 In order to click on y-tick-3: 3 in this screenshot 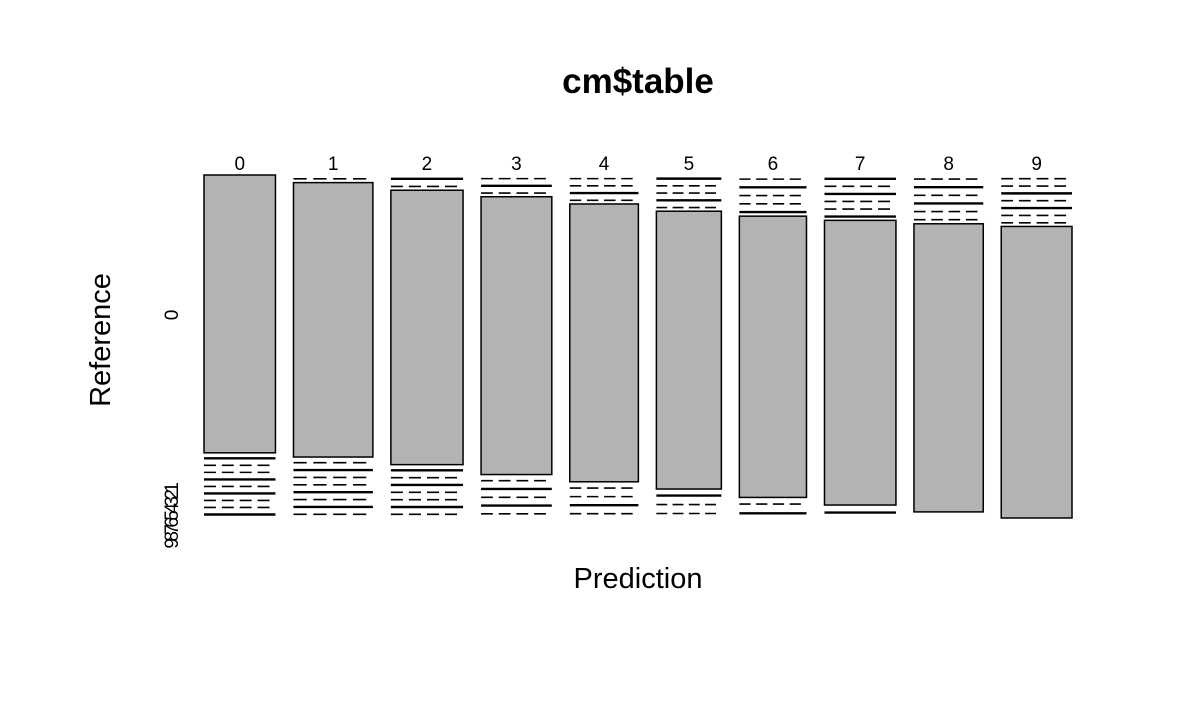, I will do `click(172, 501)`.